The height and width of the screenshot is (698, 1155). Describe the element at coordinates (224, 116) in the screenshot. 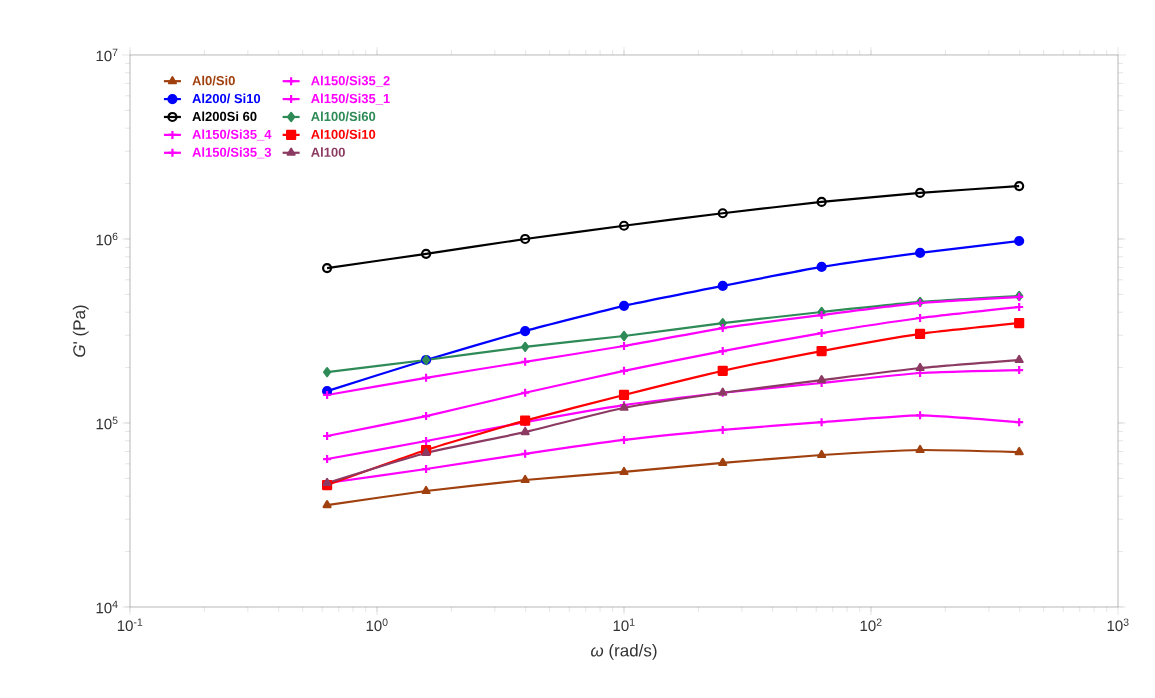

I see `legend-label: Al200Si 60` at that location.